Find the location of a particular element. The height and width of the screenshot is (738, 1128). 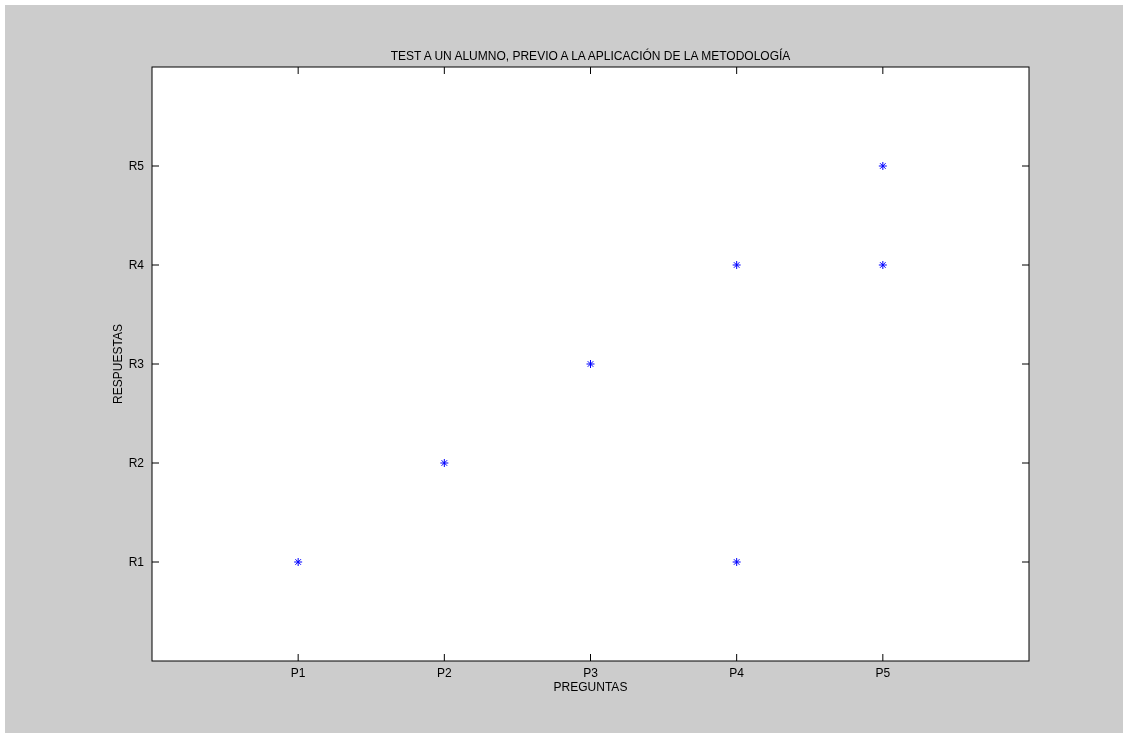

x-tick-label: P1 is located at coordinates (298, 673).